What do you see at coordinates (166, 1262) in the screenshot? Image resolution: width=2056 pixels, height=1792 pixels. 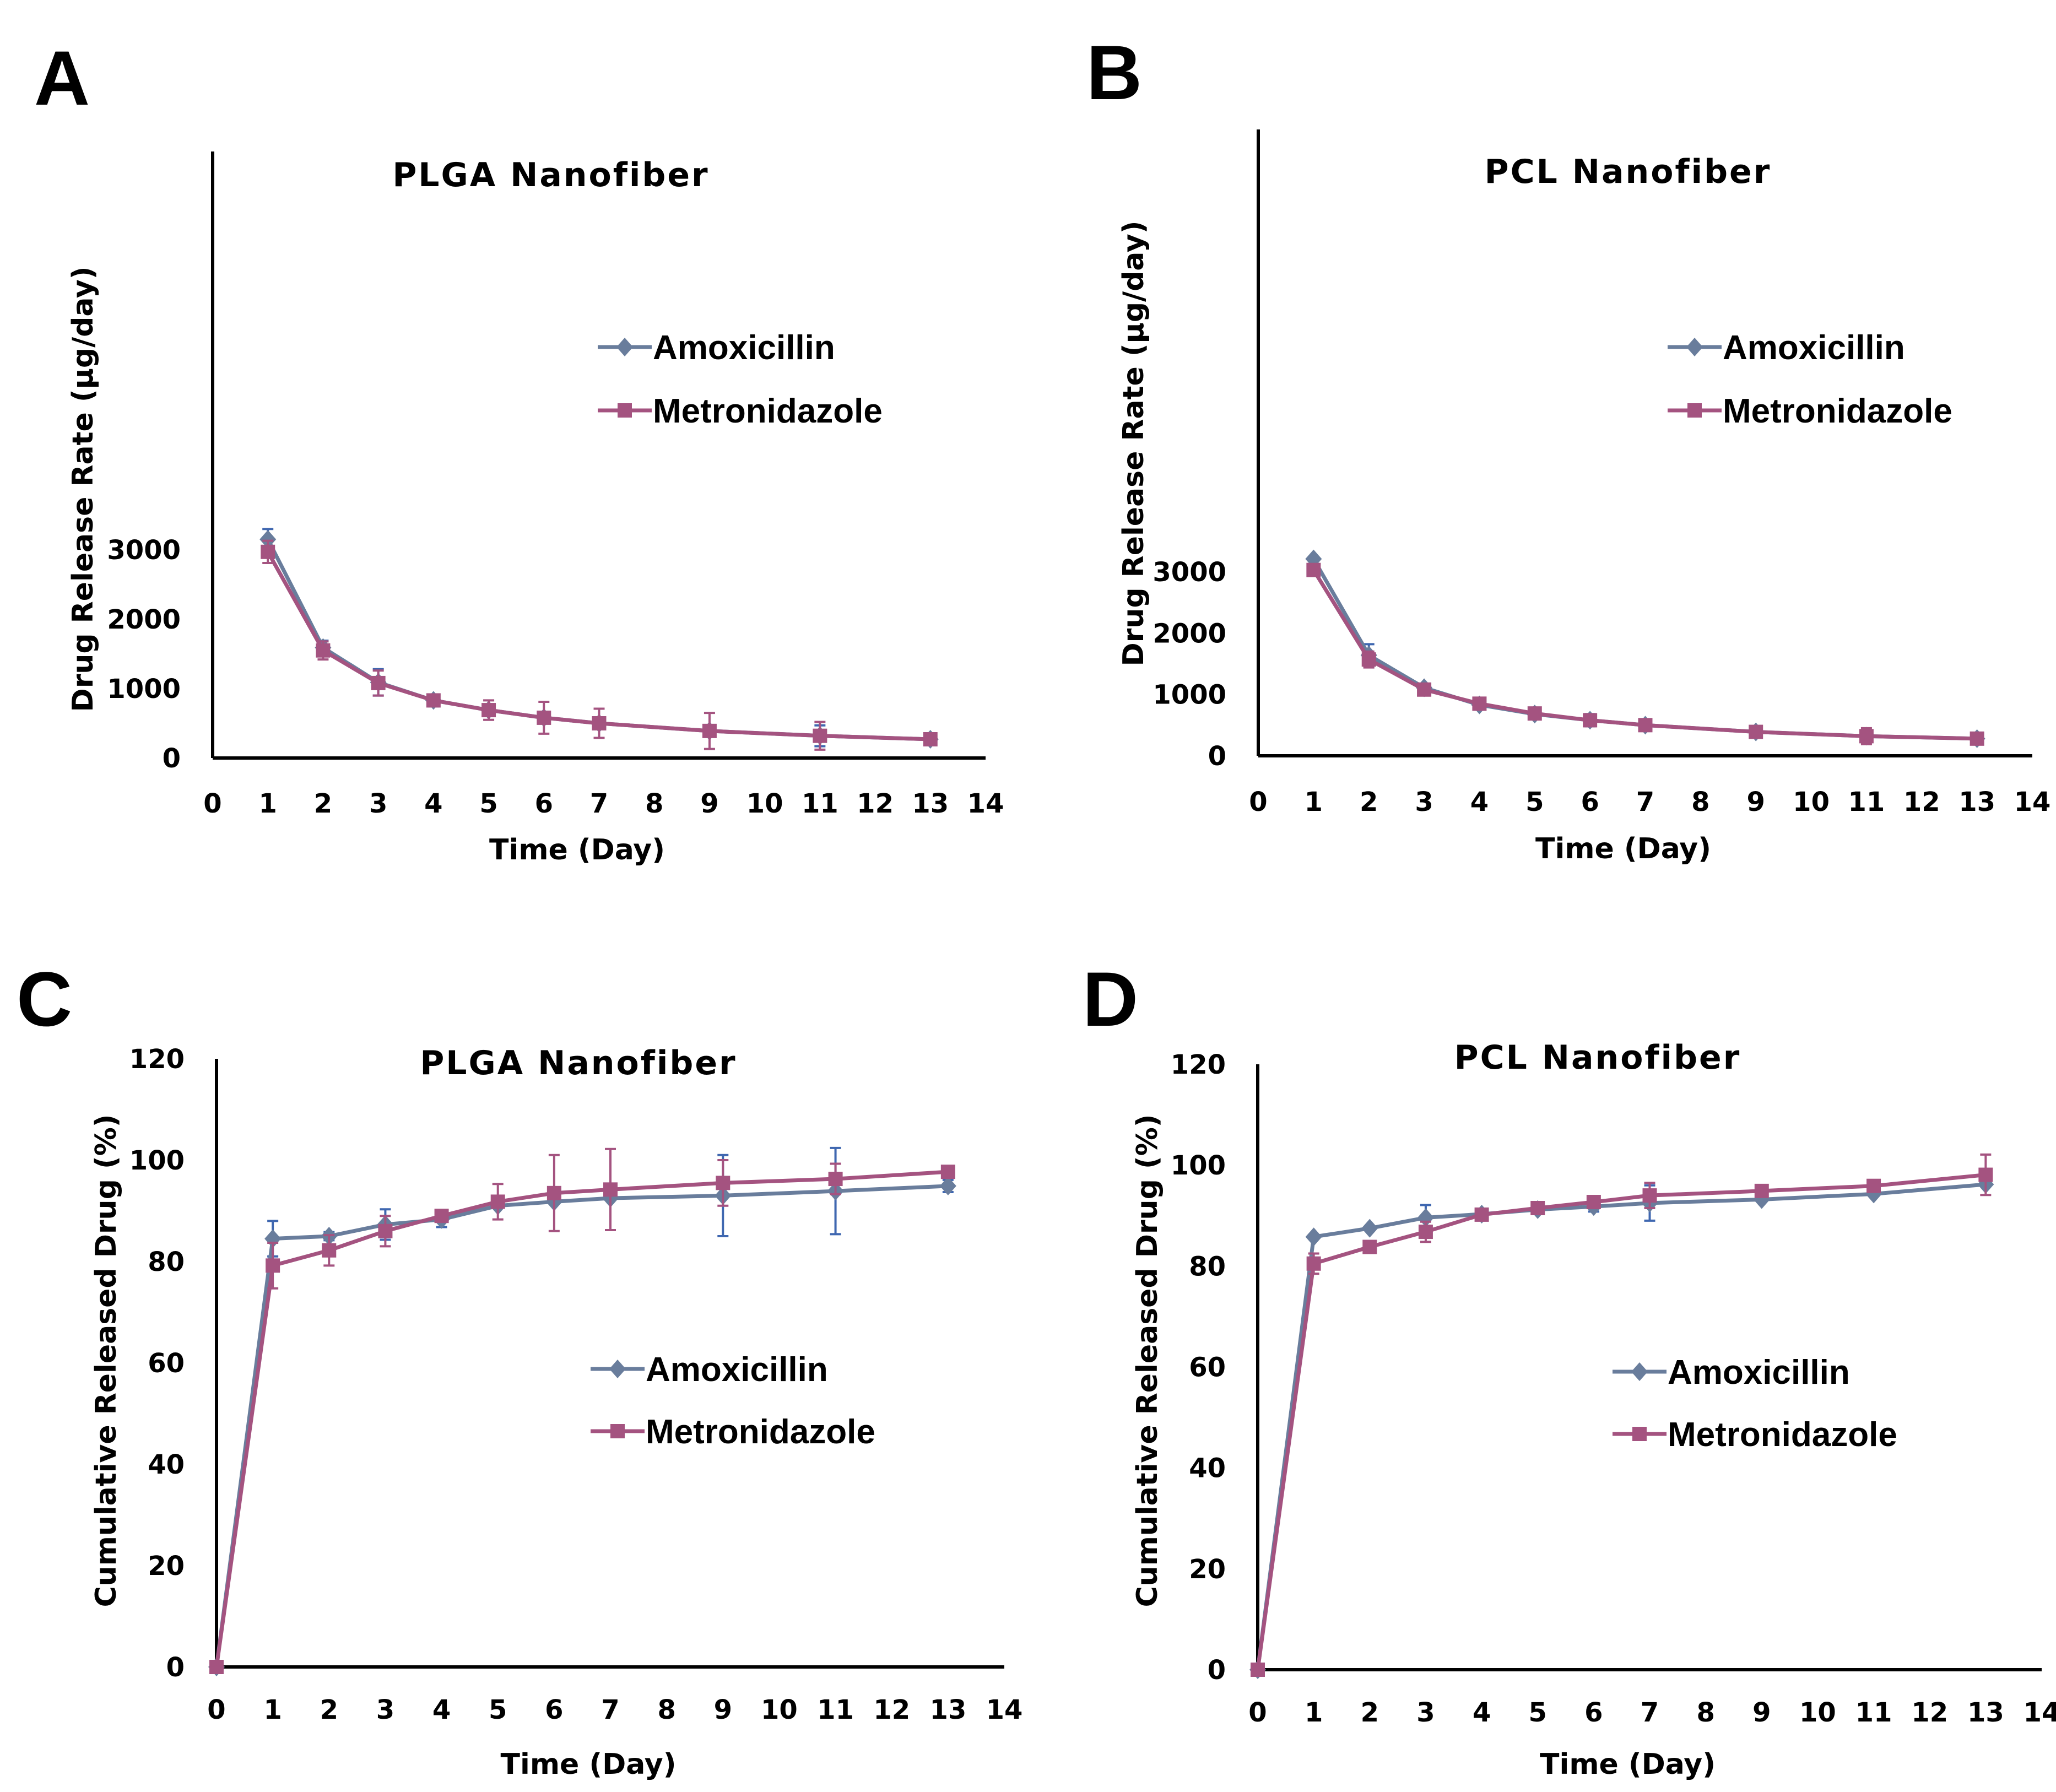 I see `y-tick-label: 80` at bounding box center [166, 1262].